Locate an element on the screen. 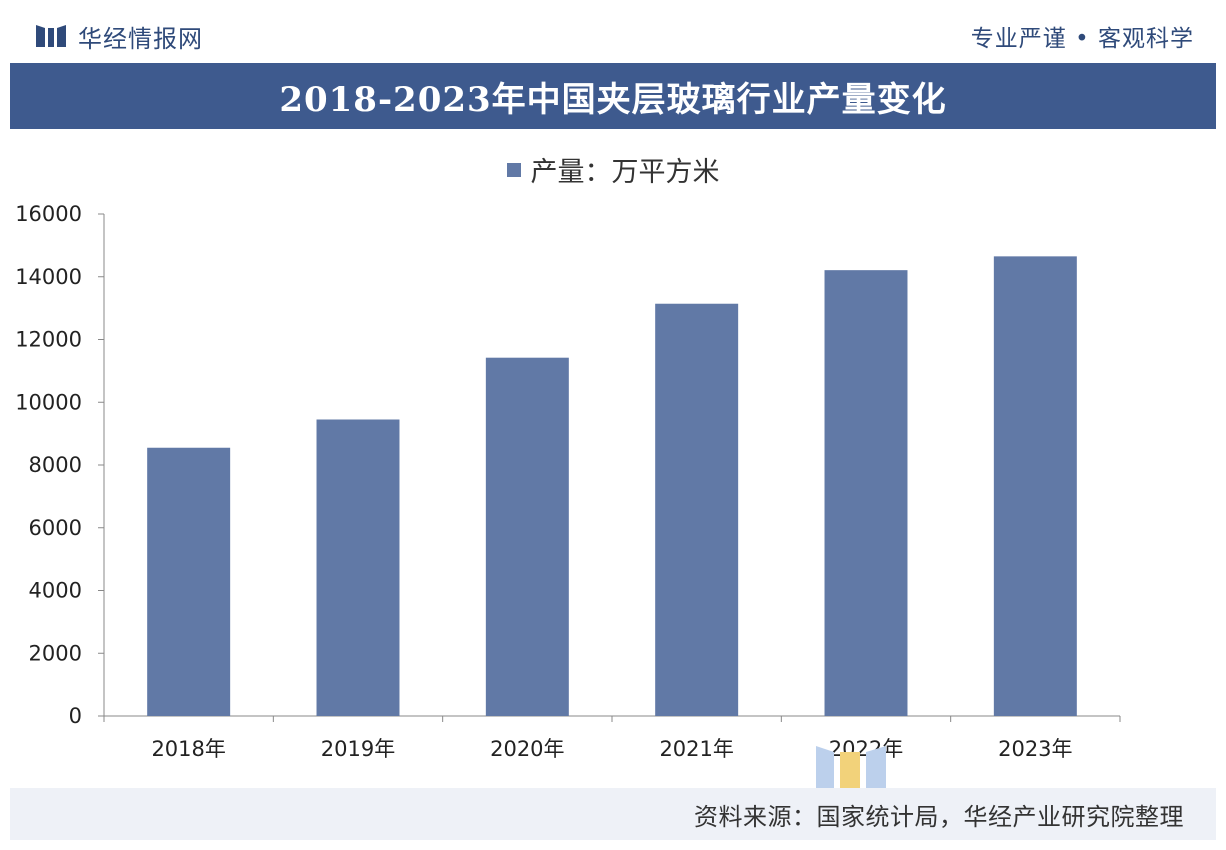  y-tick-label: 14000 is located at coordinates (48, 277).